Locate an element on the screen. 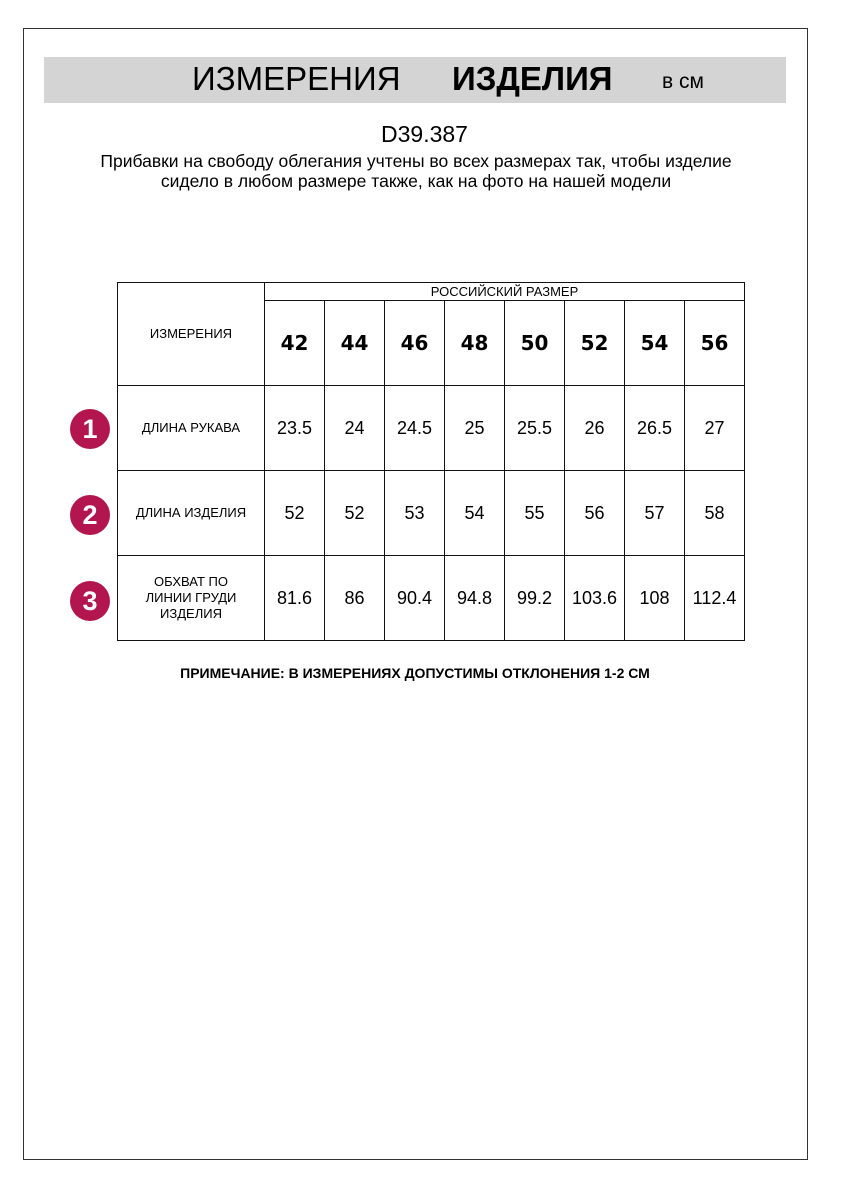  size-header: 46 is located at coordinates (414, 343).